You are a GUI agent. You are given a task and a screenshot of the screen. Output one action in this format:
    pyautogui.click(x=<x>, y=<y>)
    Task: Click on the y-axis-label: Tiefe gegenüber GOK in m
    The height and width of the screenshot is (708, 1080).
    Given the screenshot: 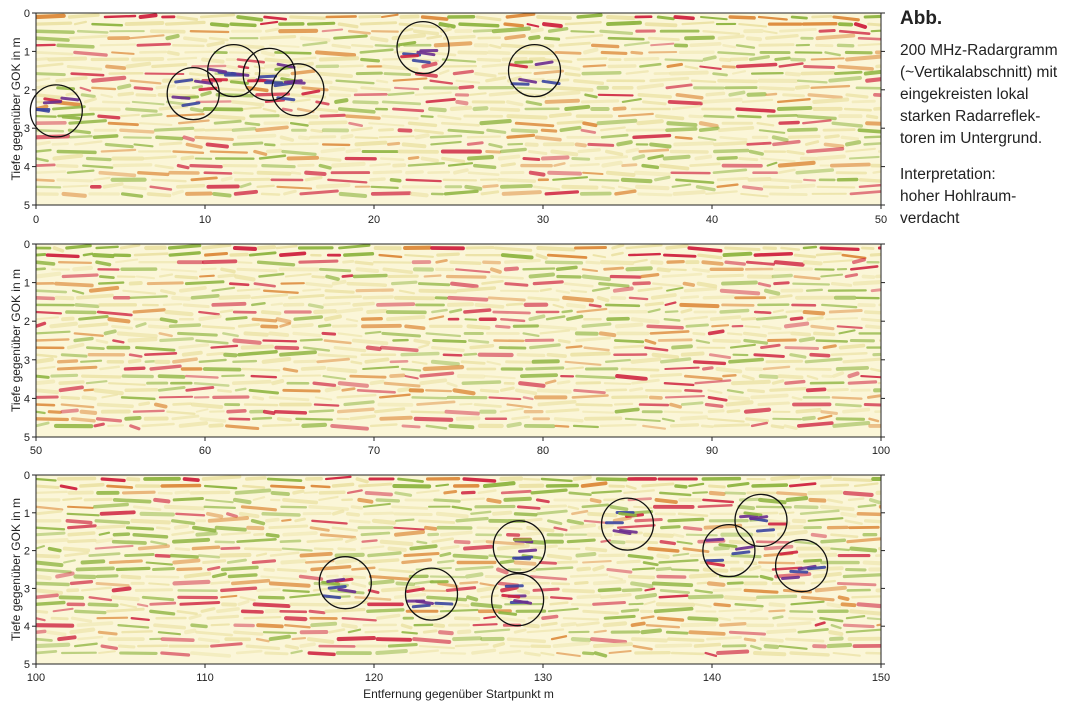 What is the action you would take?
    pyautogui.click(x=16, y=109)
    